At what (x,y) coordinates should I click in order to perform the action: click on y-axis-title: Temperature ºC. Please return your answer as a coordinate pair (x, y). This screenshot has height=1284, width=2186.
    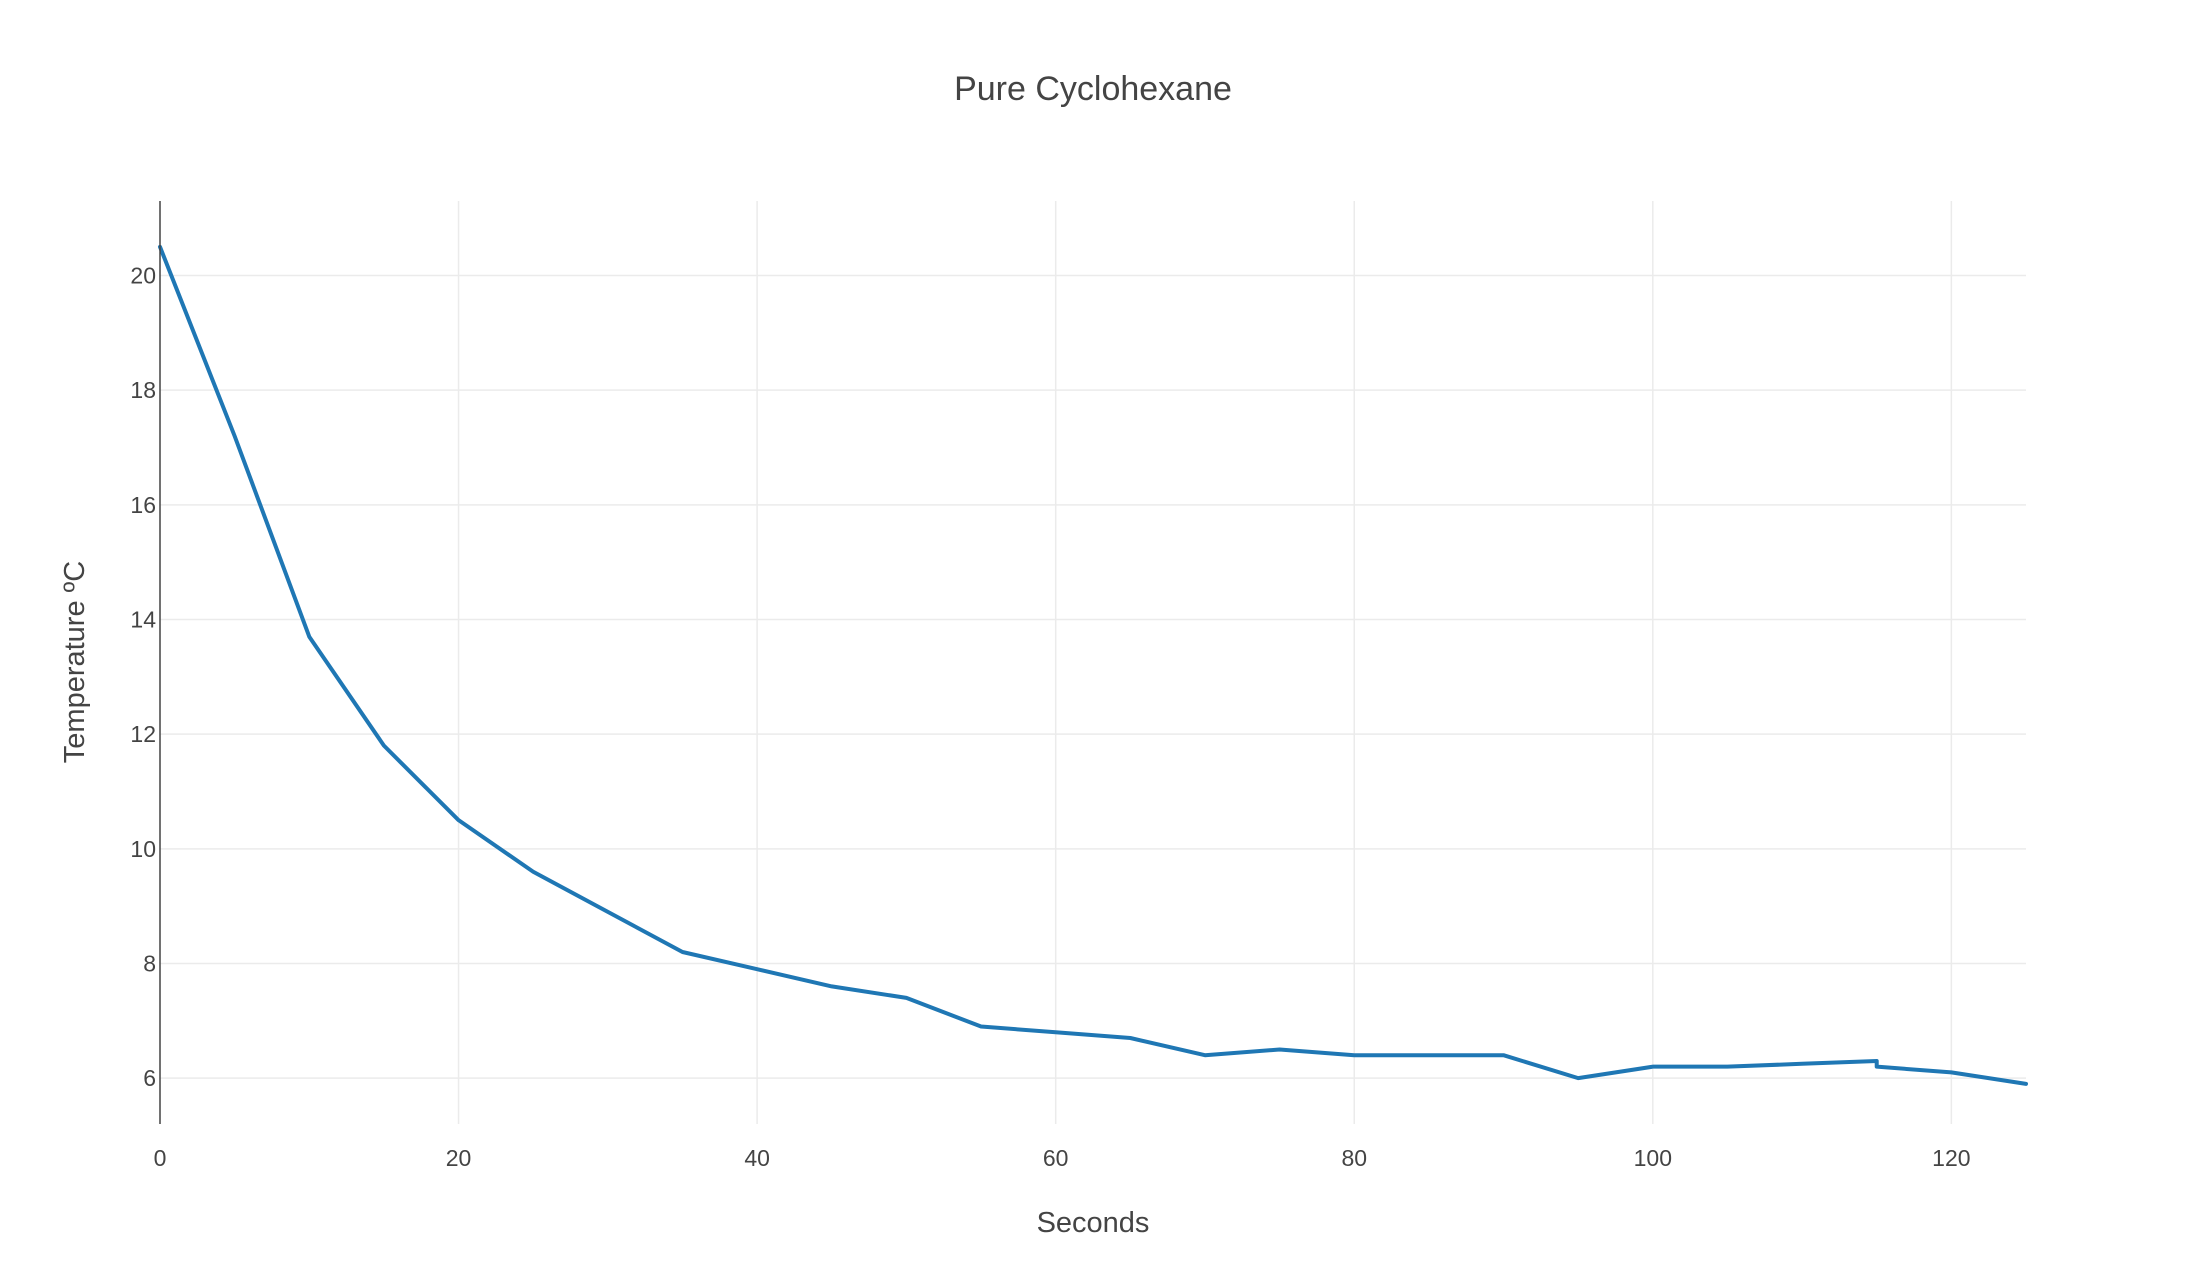
    Looking at the image, I should click on (75, 662).